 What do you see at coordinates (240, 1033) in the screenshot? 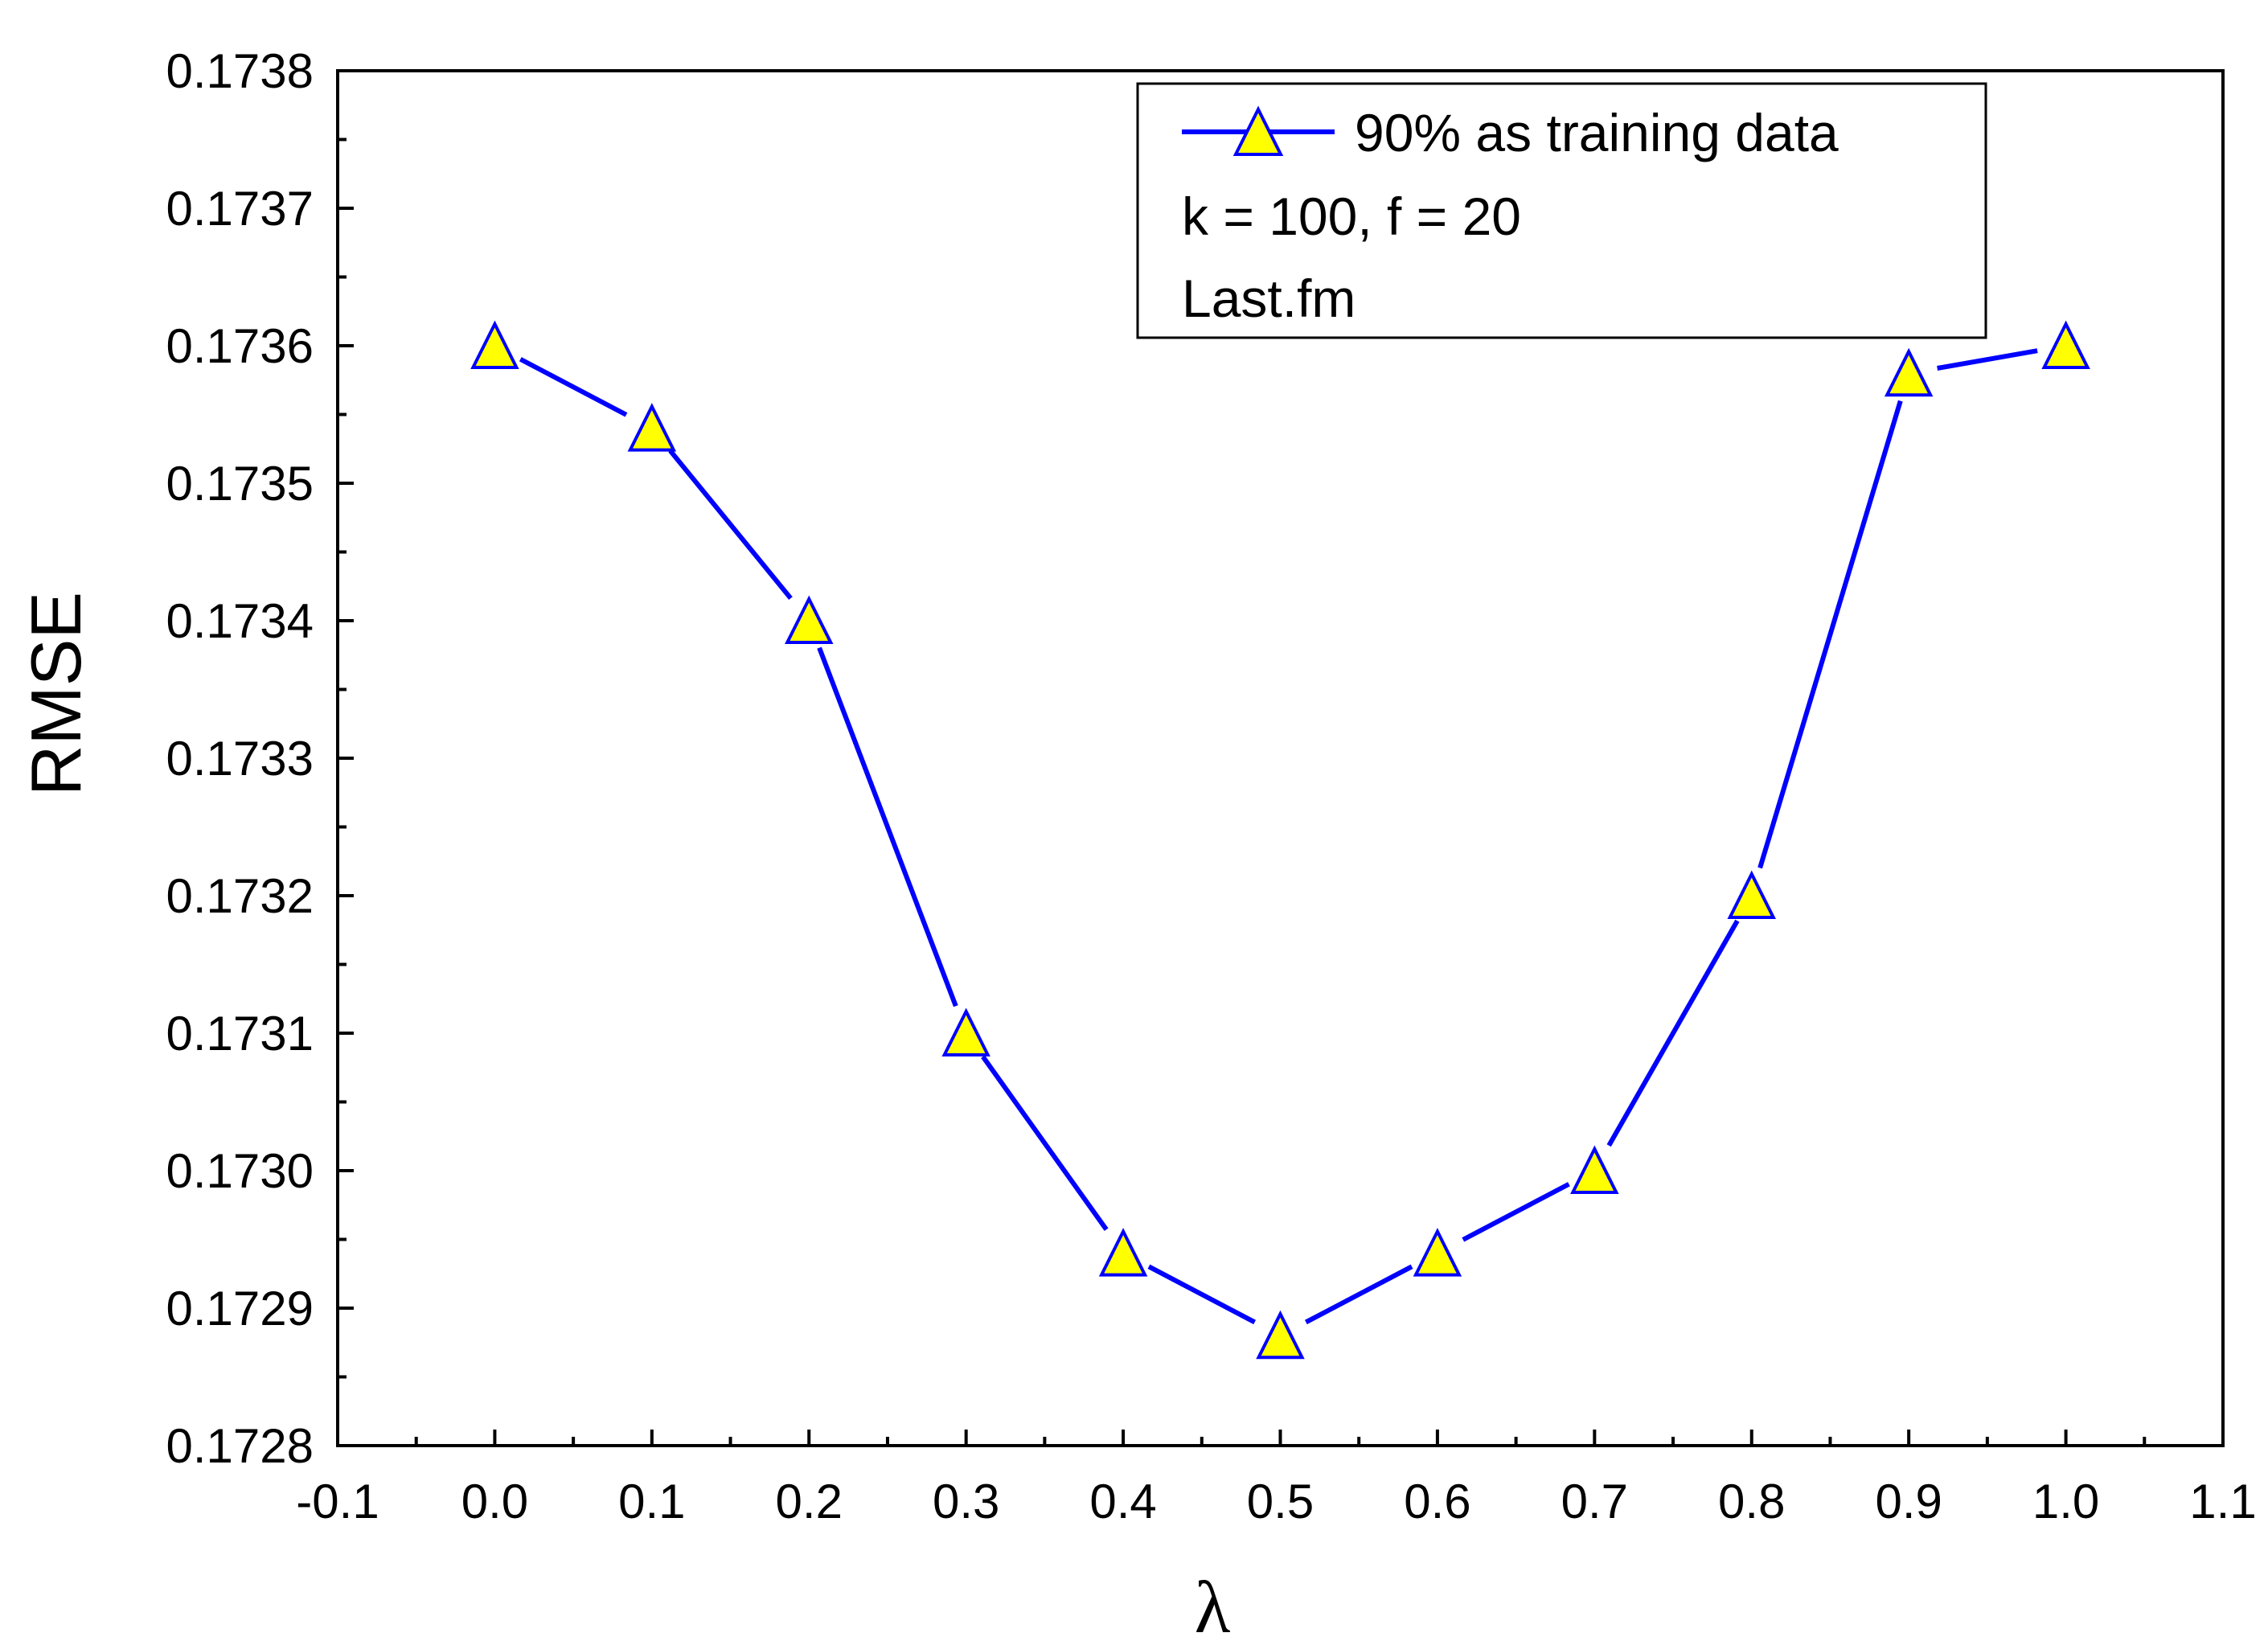
I see `y-tick-label: 0.1731` at bounding box center [240, 1033].